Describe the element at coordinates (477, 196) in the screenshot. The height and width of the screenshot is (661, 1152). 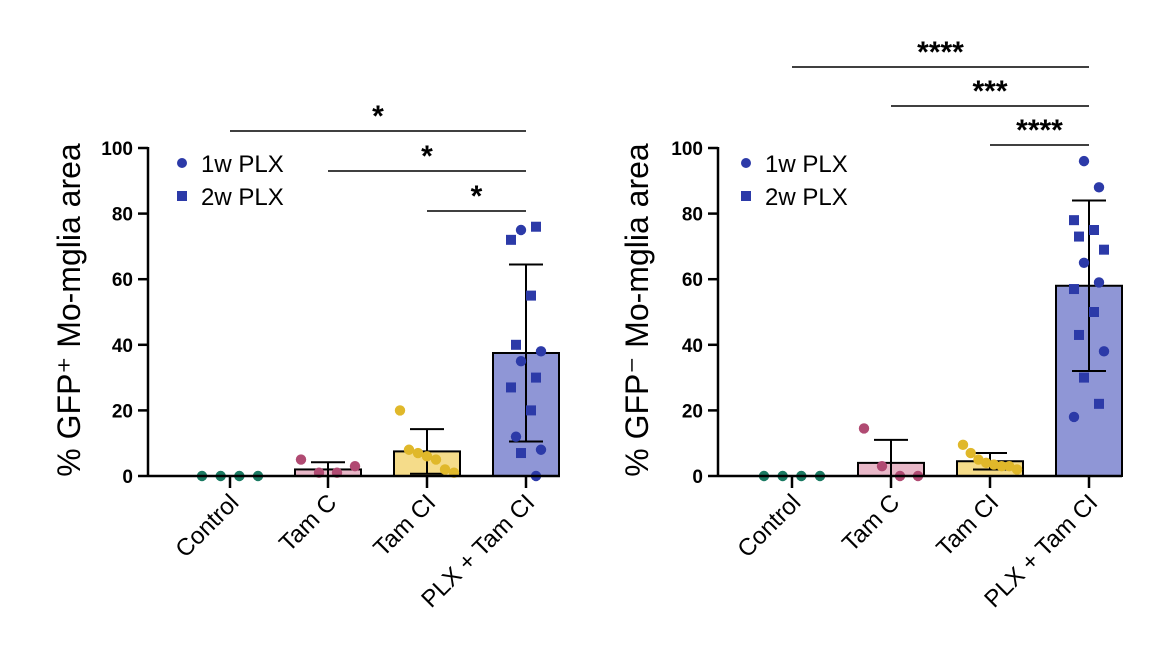
I see `significance-label-2: *` at that location.